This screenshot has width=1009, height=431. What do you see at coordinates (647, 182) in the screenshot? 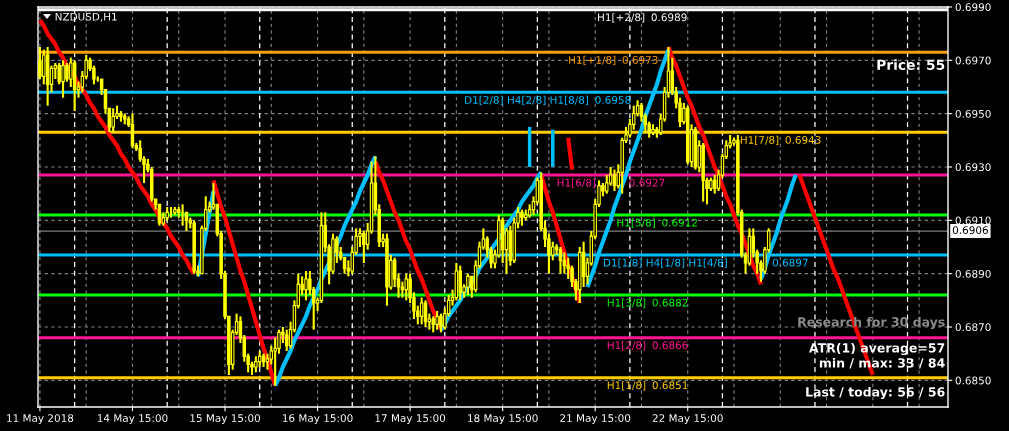
I see `annotation: 0.6927` at bounding box center [647, 182].